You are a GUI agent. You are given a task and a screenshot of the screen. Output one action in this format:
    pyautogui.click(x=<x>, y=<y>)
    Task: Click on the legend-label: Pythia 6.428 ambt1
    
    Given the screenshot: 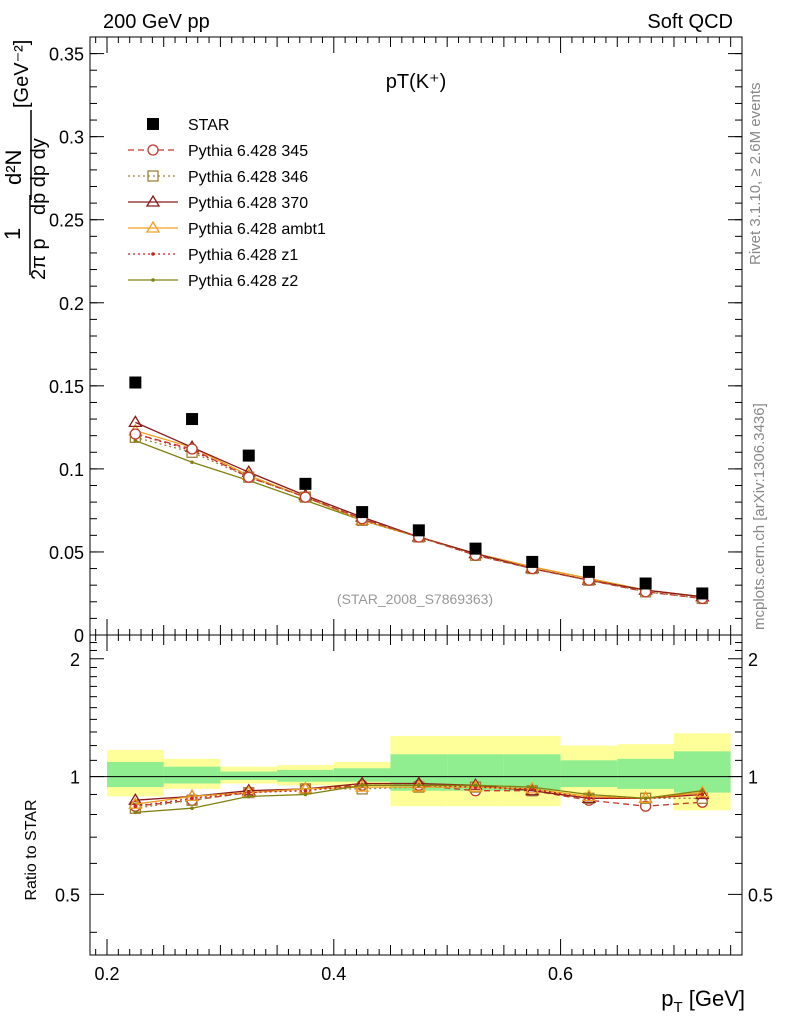 What is the action you would take?
    pyautogui.click(x=257, y=229)
    